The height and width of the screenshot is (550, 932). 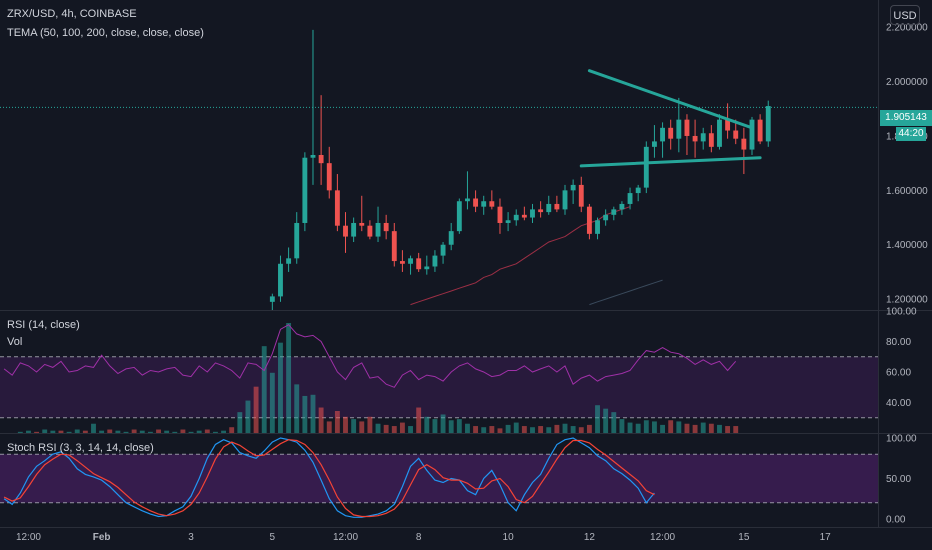 I want to click on time-tick-label: 10, so click(x=509, y=537).